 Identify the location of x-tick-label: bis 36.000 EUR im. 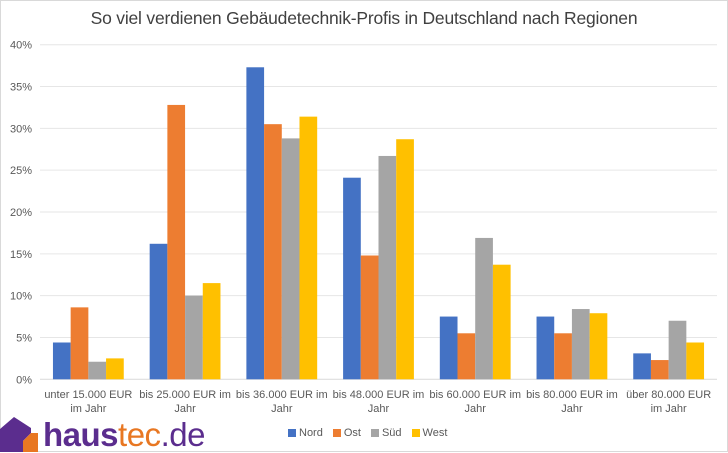
(282, 395).